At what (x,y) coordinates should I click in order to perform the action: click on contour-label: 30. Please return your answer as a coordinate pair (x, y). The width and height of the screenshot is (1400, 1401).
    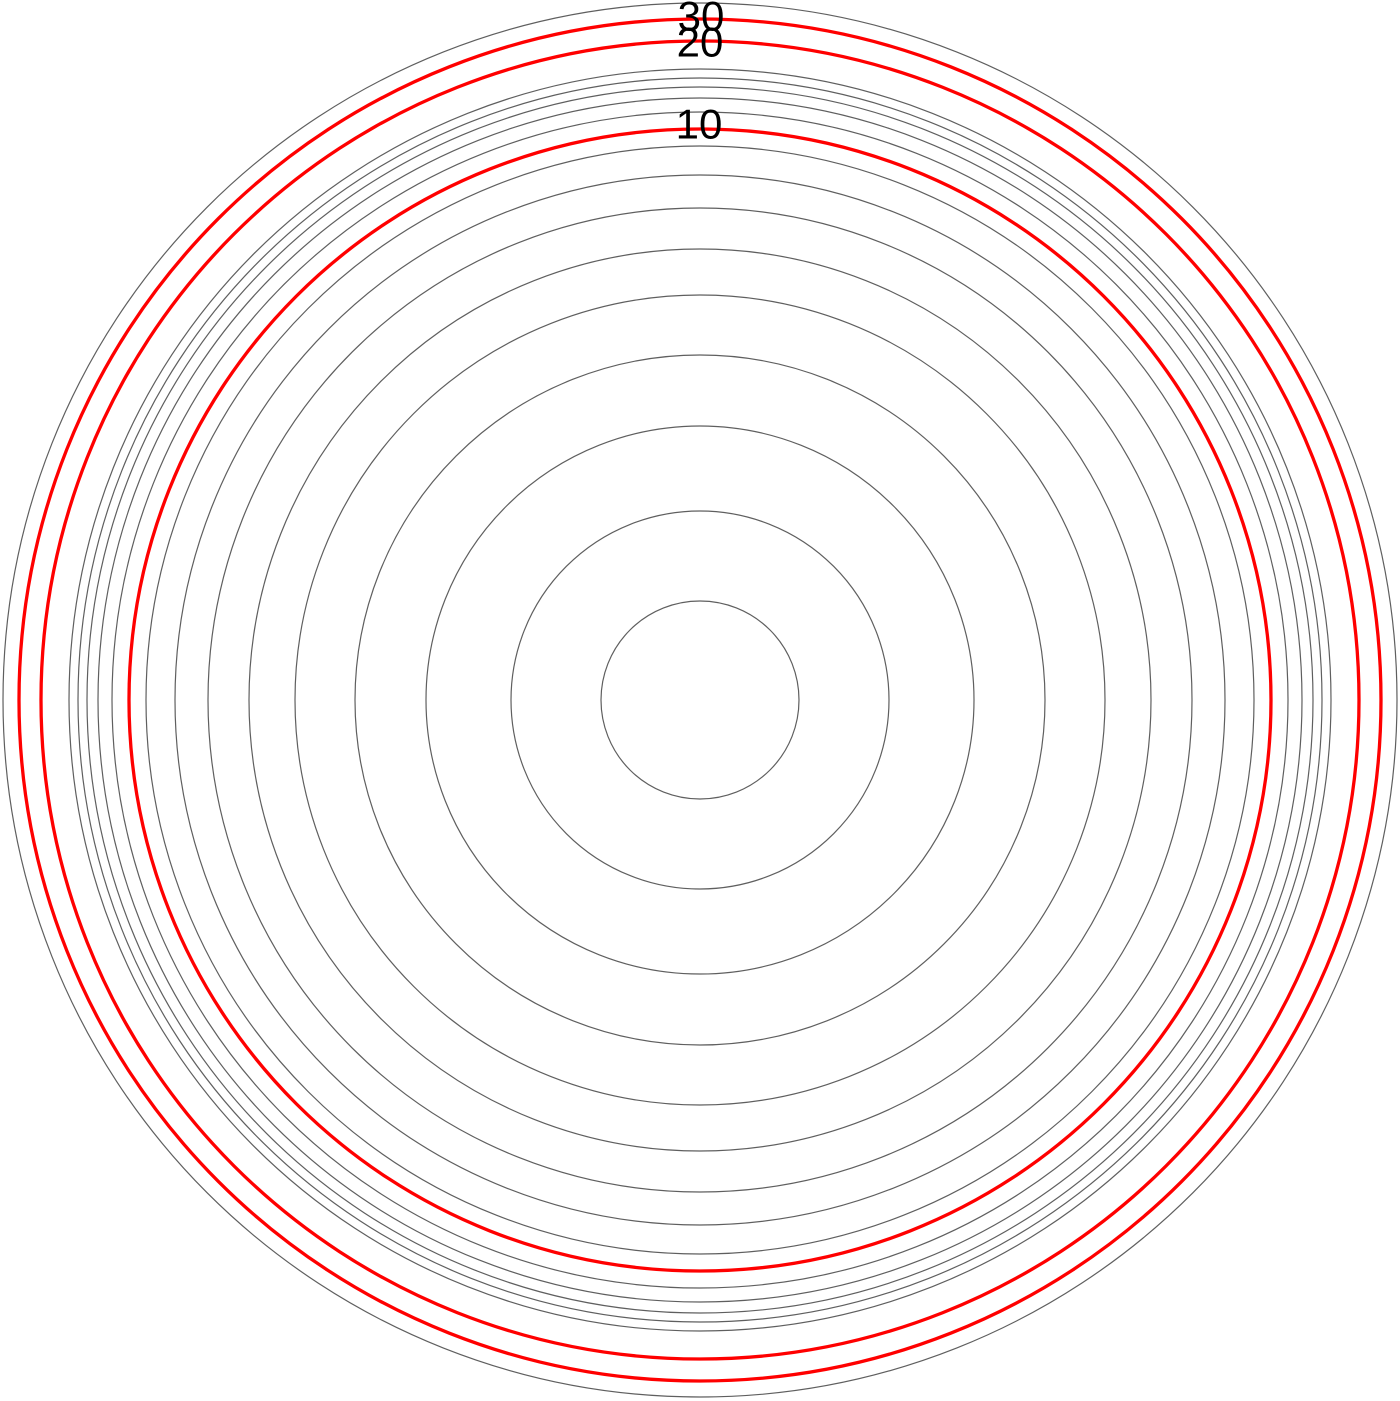
    Looking at the image, I should click on (701, 20).